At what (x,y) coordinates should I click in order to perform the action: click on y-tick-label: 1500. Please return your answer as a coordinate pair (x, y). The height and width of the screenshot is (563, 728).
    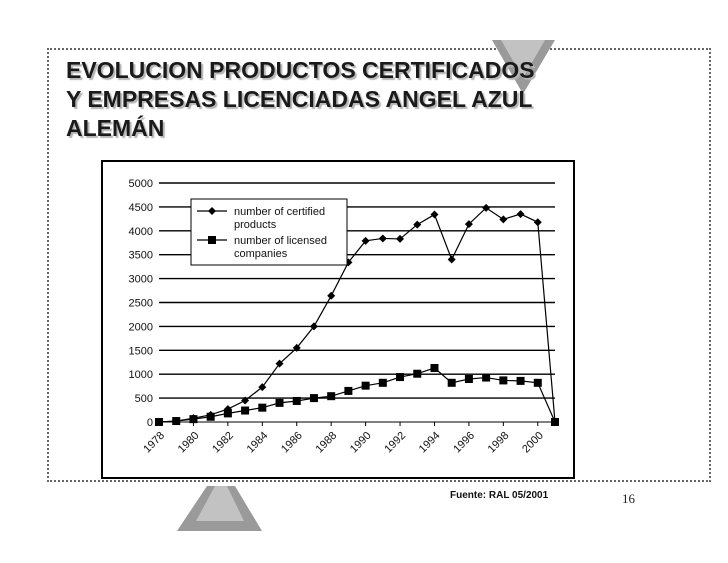
    Looking at the image, I should click on (141, 351).